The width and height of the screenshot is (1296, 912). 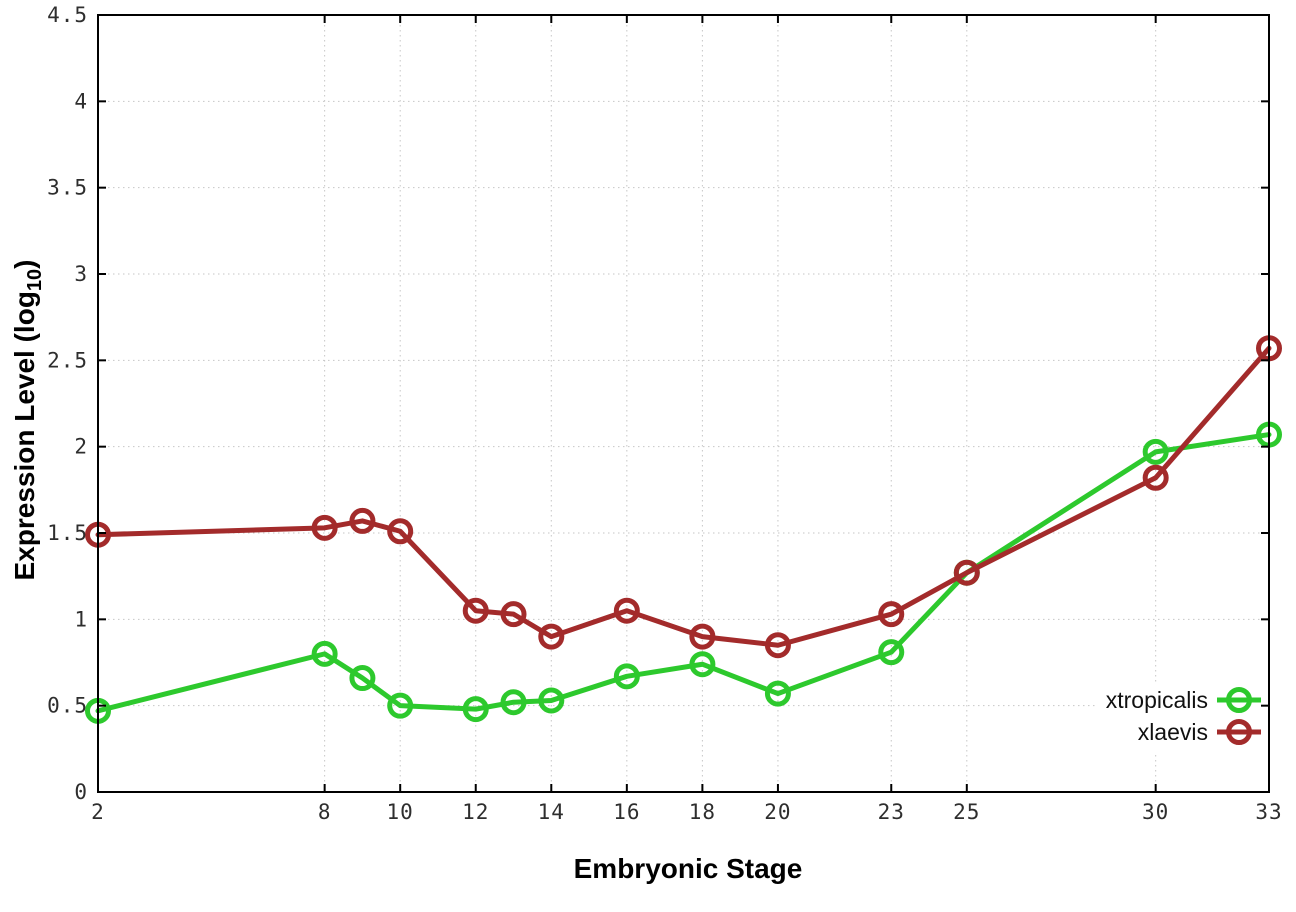 I want to click on legend-label-xlaevis: xlaevis, so click(x=1173, y=732).